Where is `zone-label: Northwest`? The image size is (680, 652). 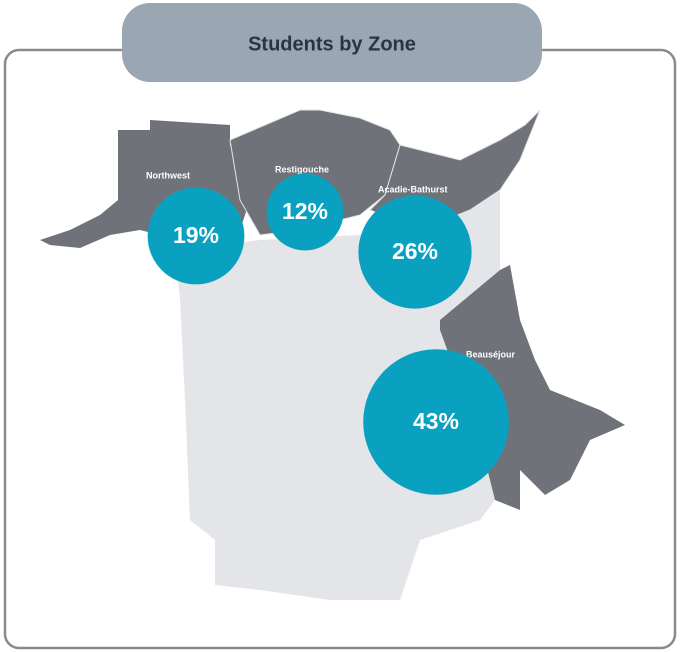
zone-label: Northwest is located at coordinates (168, 175).